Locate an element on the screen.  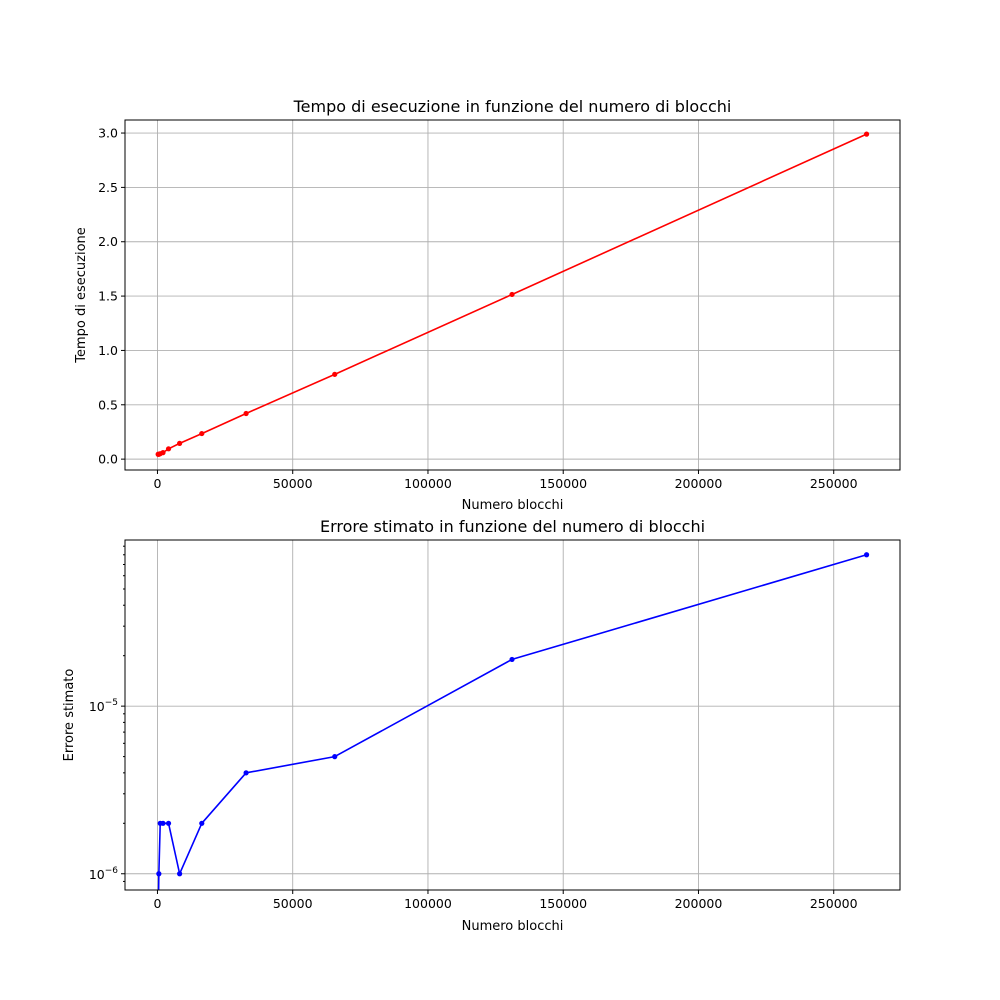
y-tick-label: 2.0 is located at coordinates (108, 241).